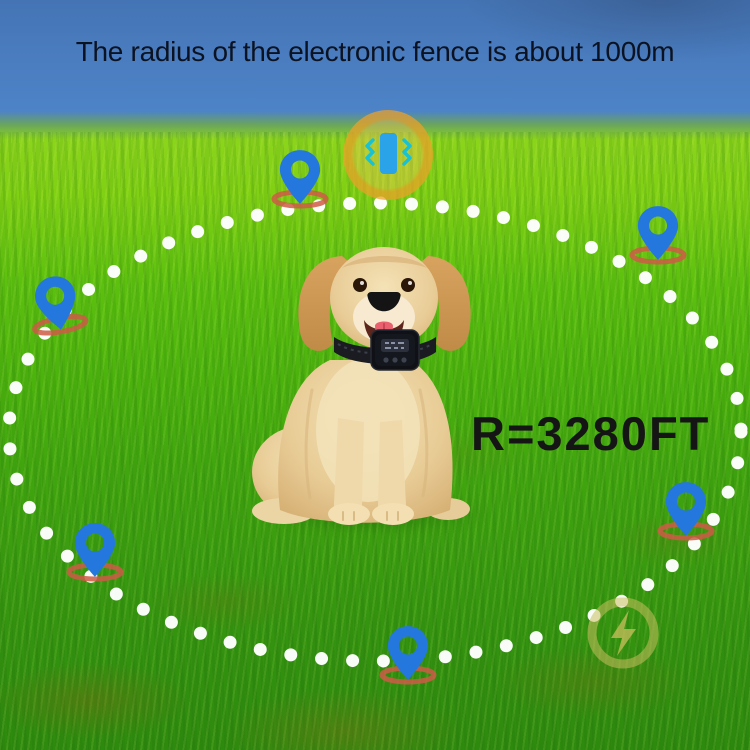 The width and height of the screenshot is (750, 750). I want to click on vibration-device-glyph, so click(388, 153).